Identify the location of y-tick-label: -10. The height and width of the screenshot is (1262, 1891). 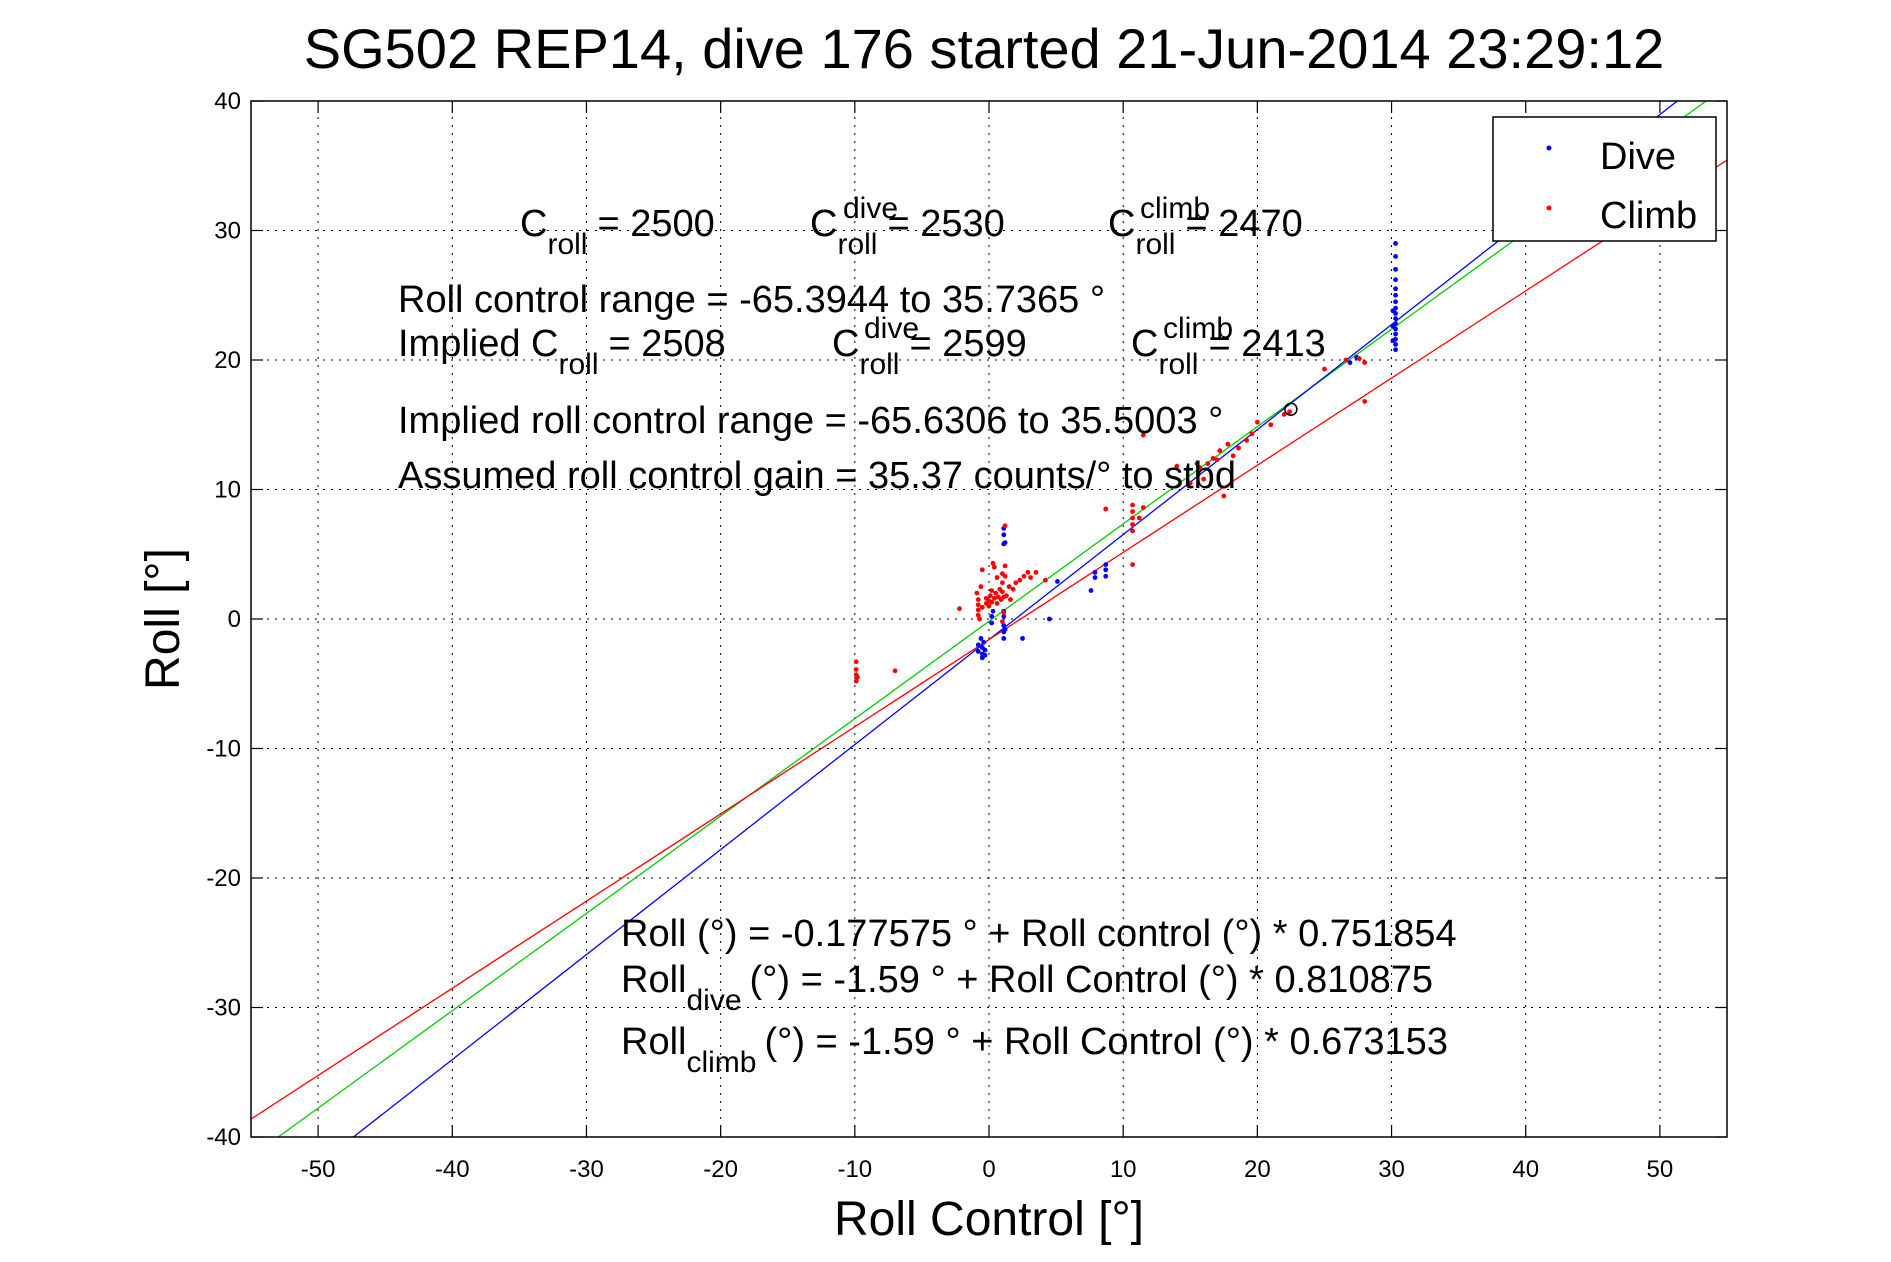
(223, 749).